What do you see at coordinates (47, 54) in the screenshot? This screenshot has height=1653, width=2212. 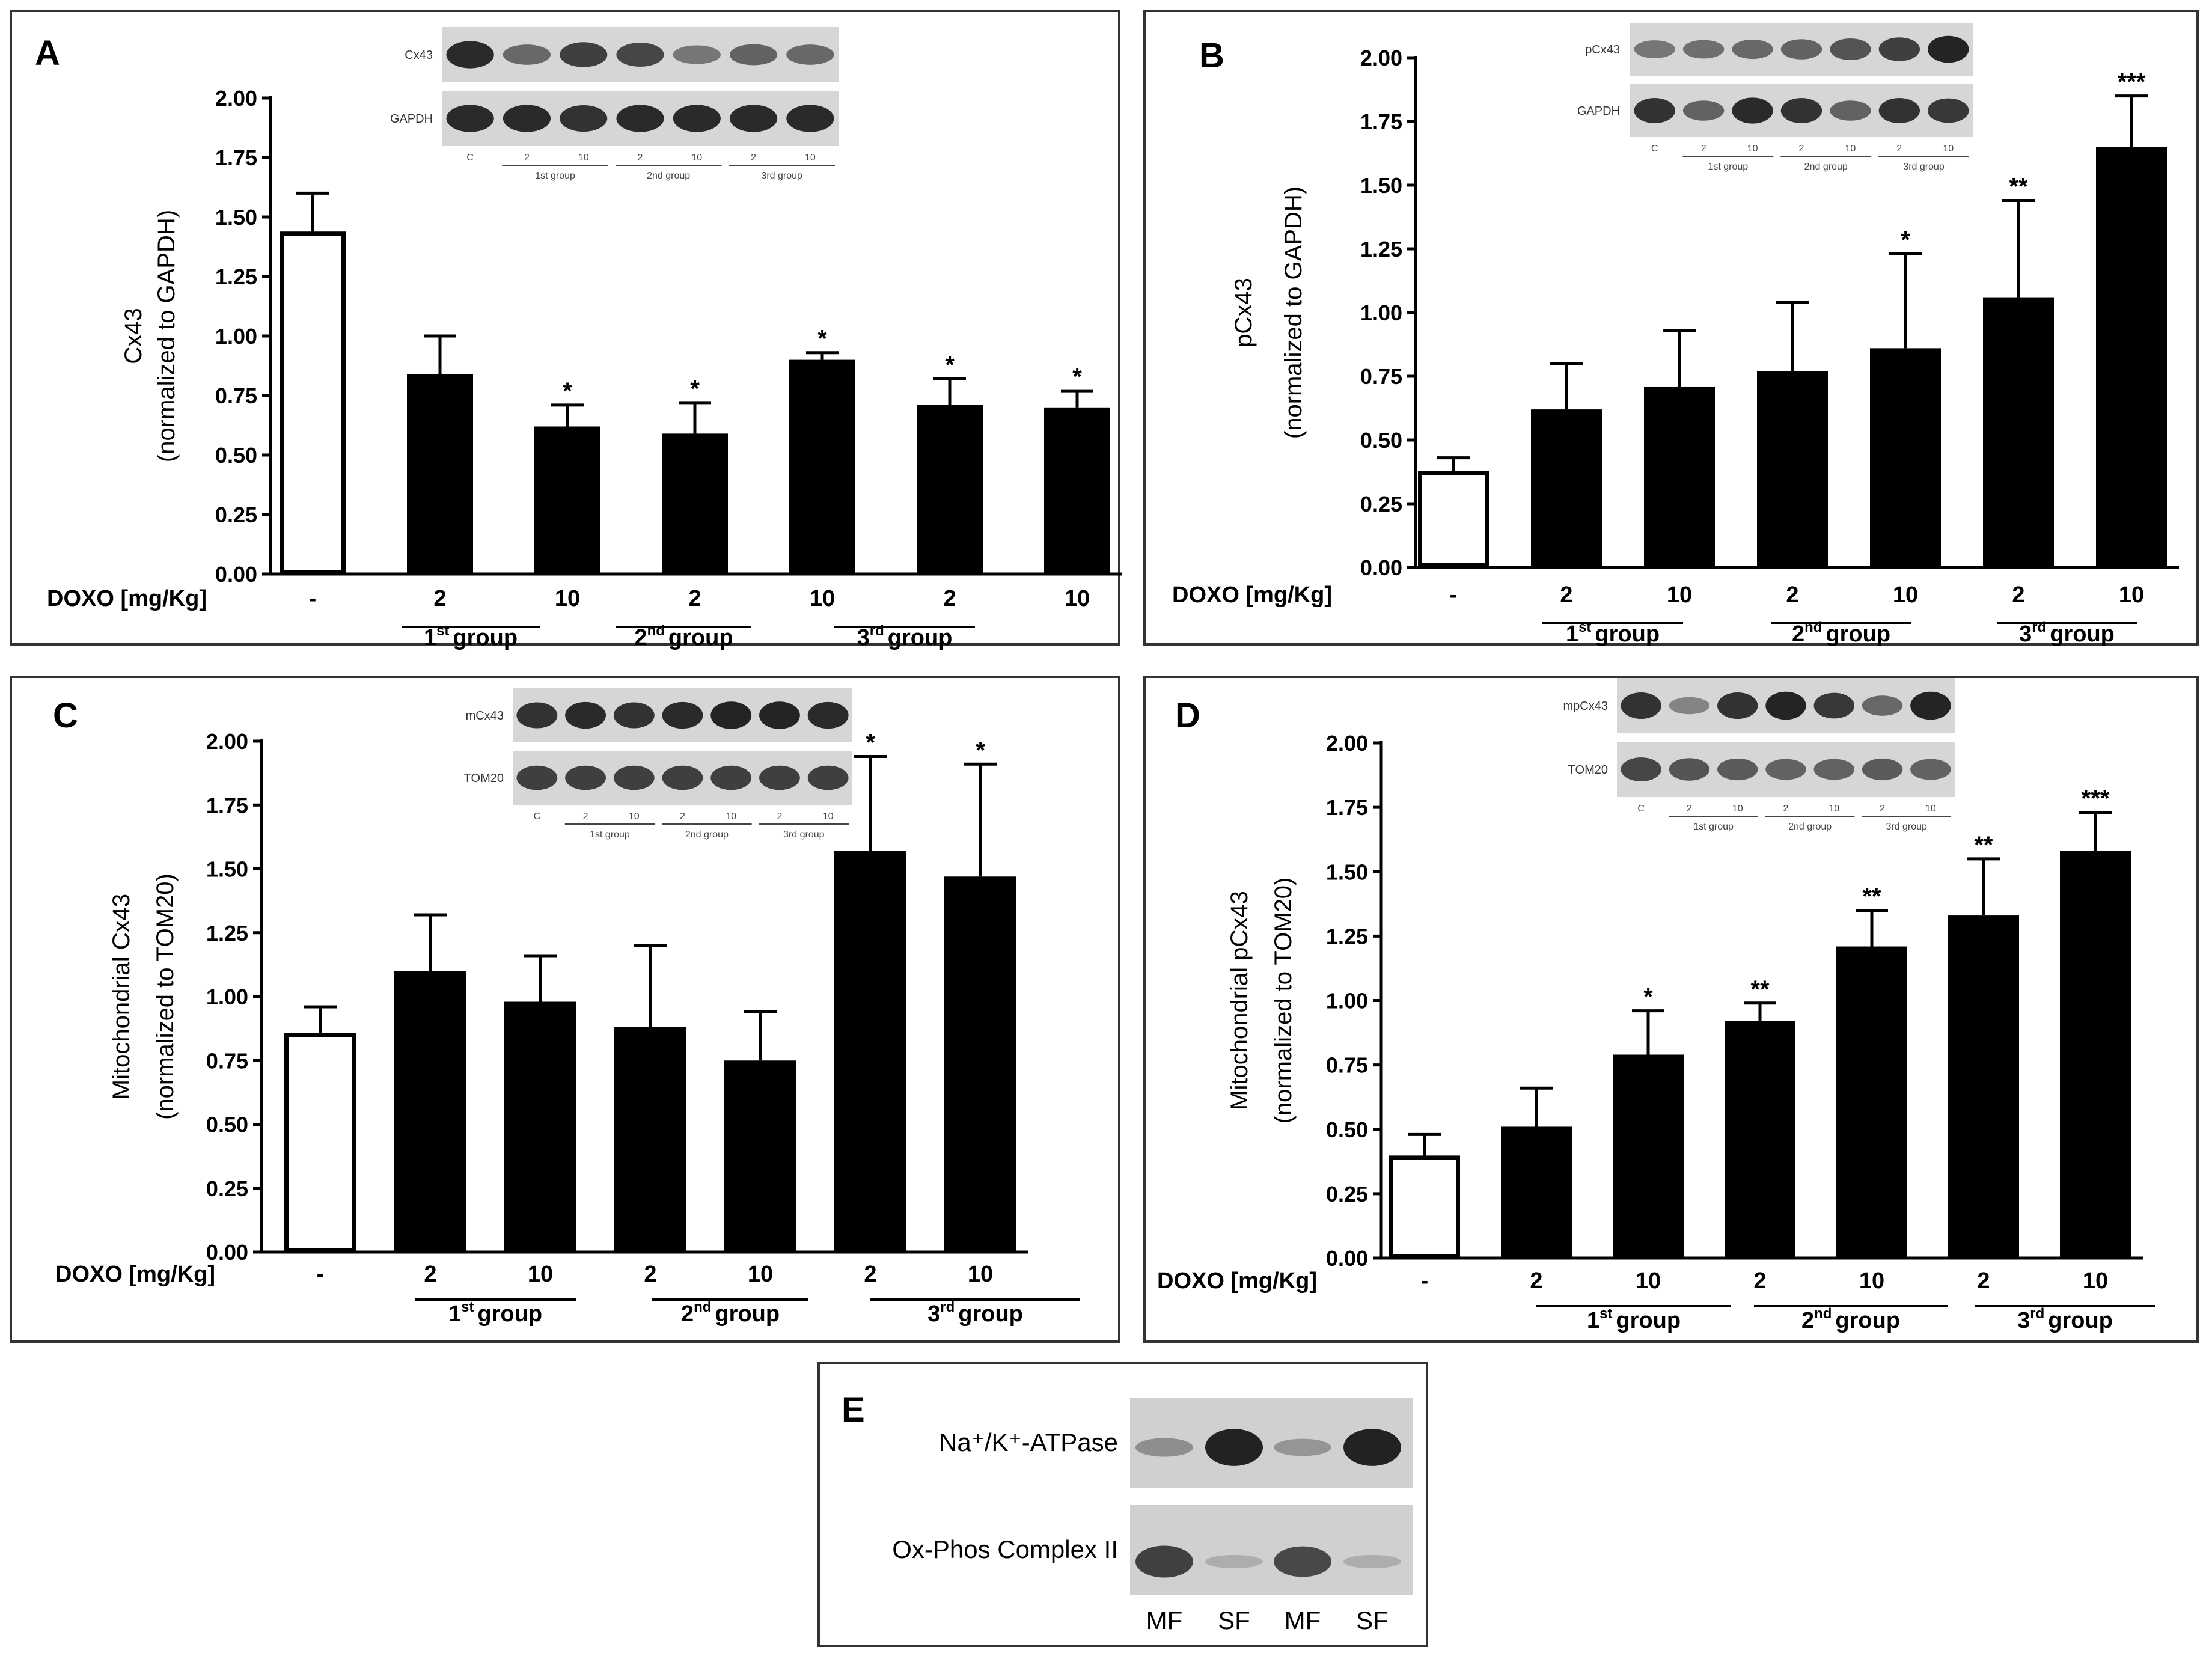 I see `panel-letter: A` at bounding box center [47, 54].